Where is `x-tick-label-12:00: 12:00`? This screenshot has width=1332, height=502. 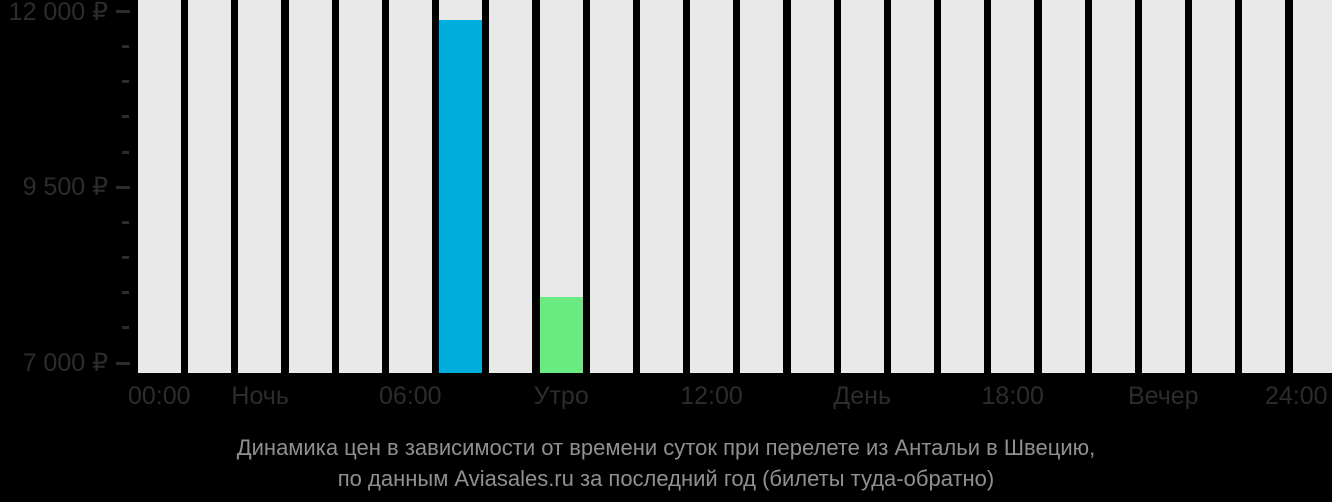
x-tick-label-12:00: 12:00 is located at coordinates (711, 396).